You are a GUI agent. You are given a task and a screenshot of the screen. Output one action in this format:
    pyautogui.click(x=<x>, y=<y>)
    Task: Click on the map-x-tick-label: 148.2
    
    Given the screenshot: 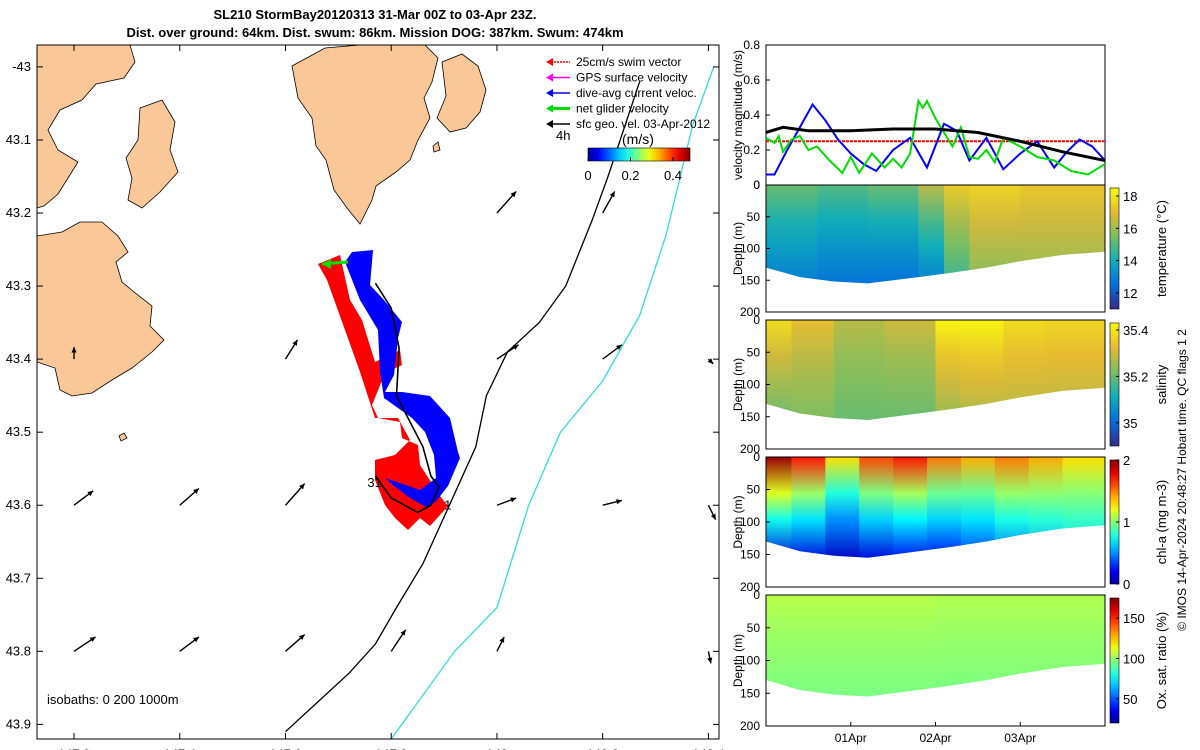 What is the action you would take?
    pyautogui.click(x=602, y=748)
    